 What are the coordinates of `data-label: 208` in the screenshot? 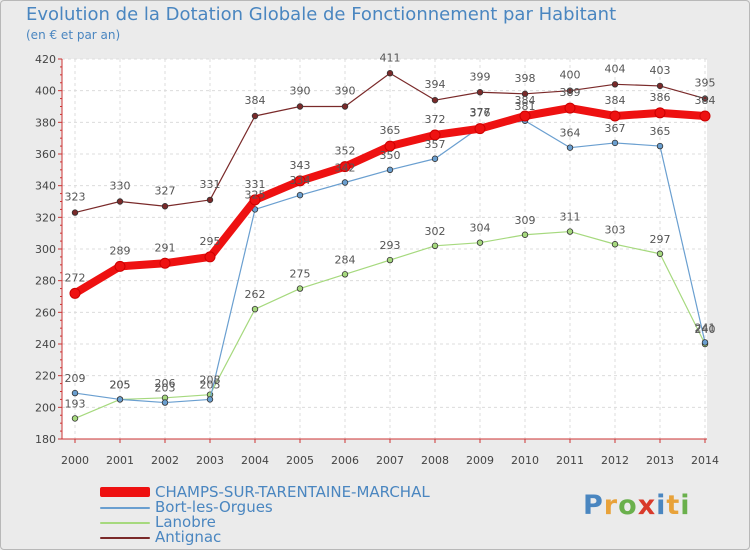 It's located at (210, 380).